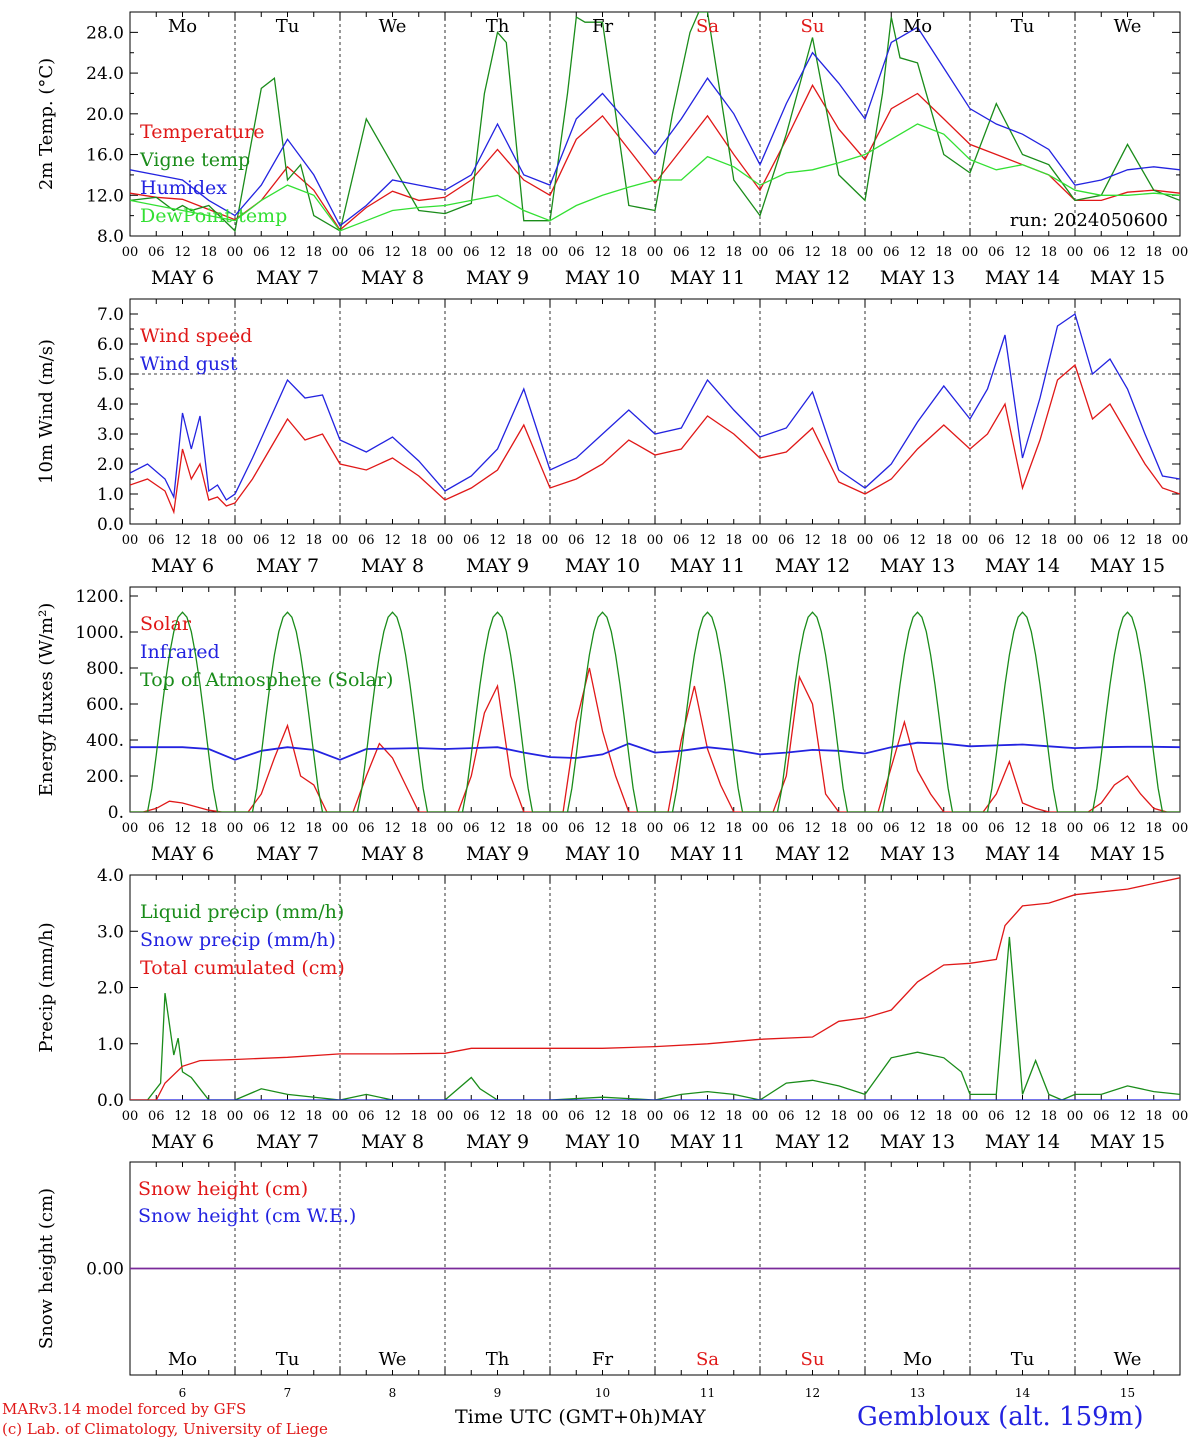  Describe the element at coordinates (110, 237) in the screenshot. I see `ytick-label: 8.0` at that location.